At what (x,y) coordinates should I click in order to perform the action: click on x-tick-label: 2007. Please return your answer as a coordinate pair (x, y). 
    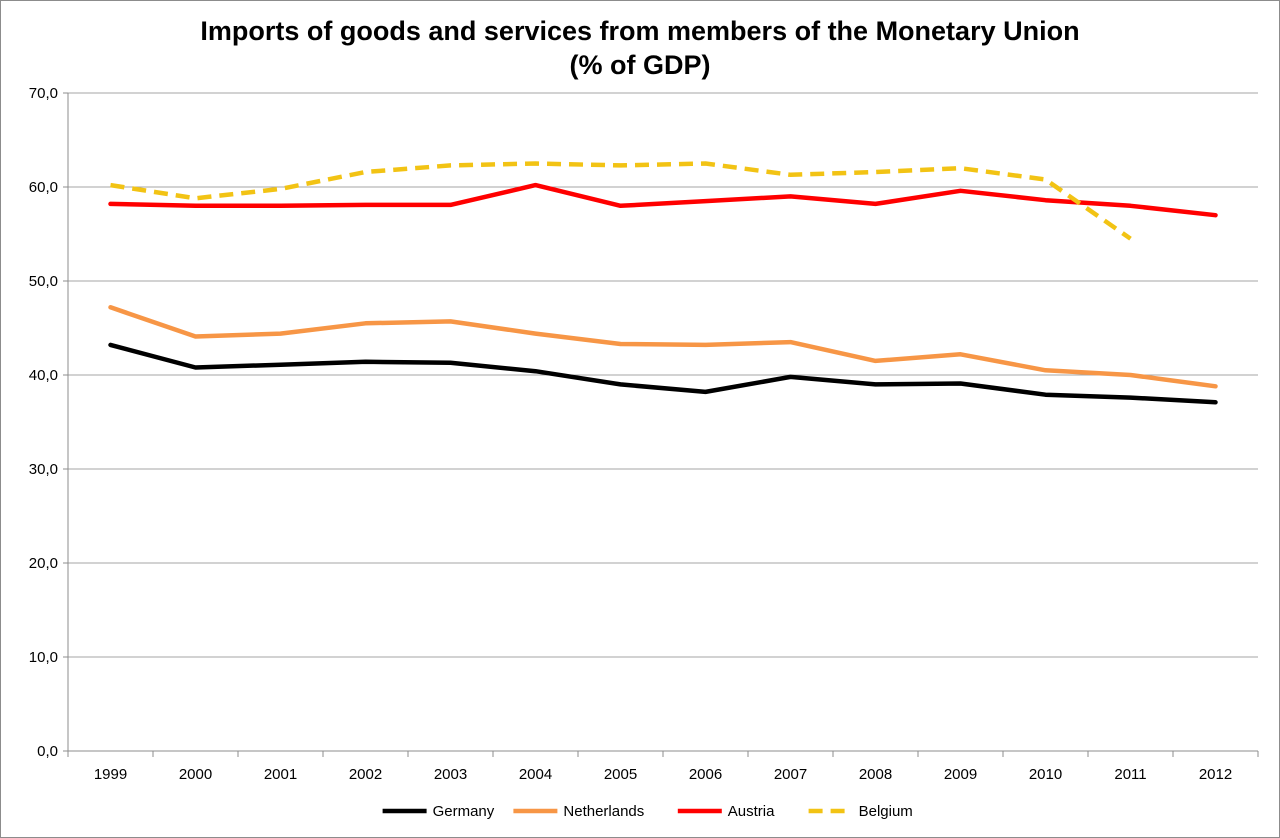
    Looking at the image, I should click on (790, 774).